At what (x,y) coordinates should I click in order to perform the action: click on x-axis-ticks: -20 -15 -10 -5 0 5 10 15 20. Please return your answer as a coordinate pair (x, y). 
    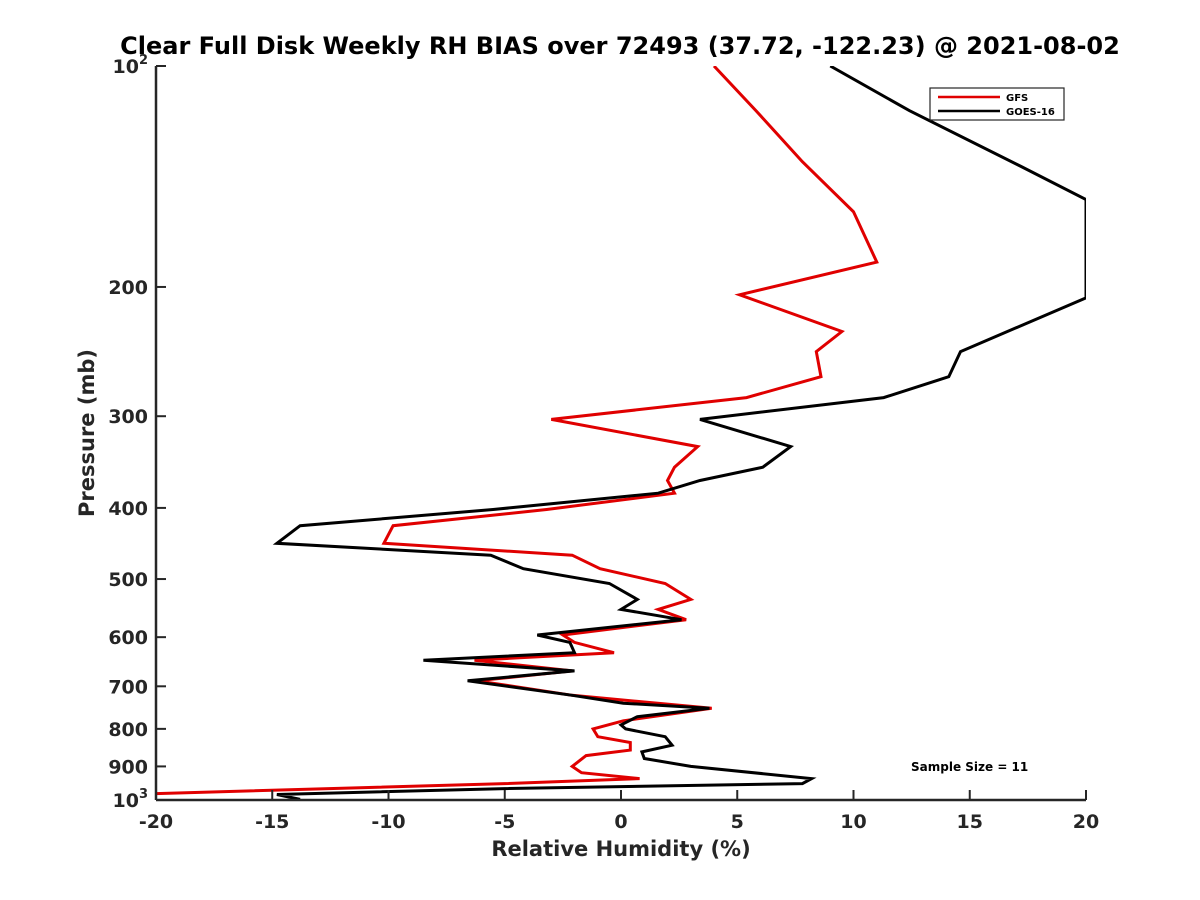
    Looking at the image, I should click on (619, 811).